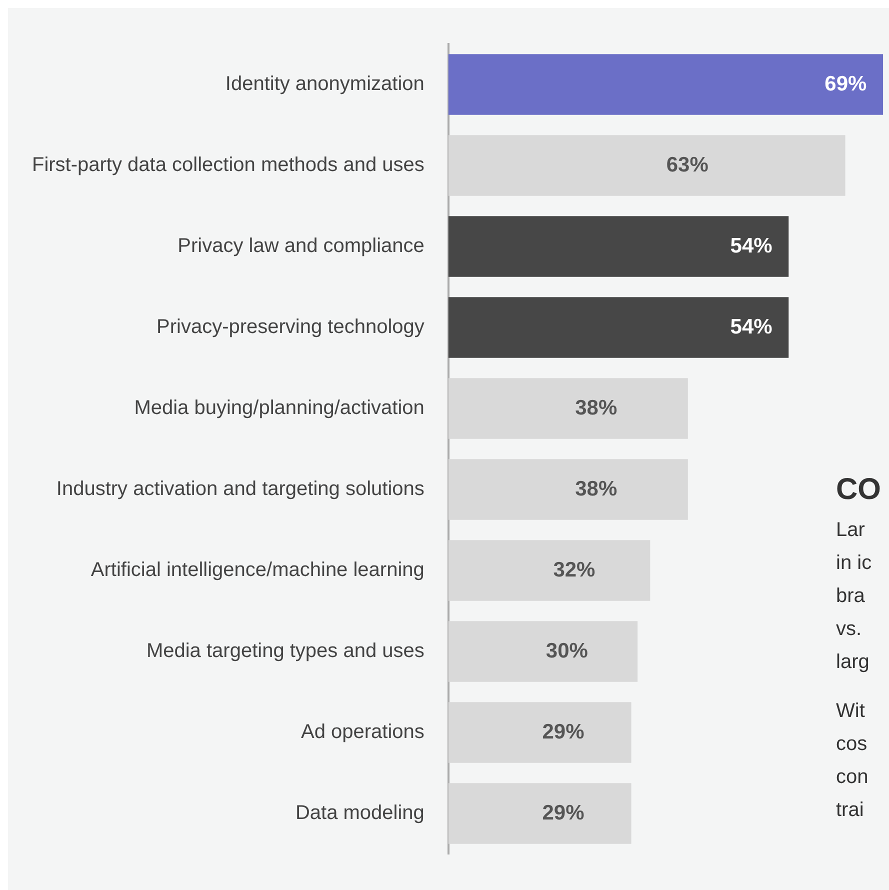 The height and width of the screenshot is (890, 889). What do you see at coordinates (240, 489) in the screenshot?
I see `y-tick-label: Industry activation and targeting solutions` at bounding box center [240, 489].